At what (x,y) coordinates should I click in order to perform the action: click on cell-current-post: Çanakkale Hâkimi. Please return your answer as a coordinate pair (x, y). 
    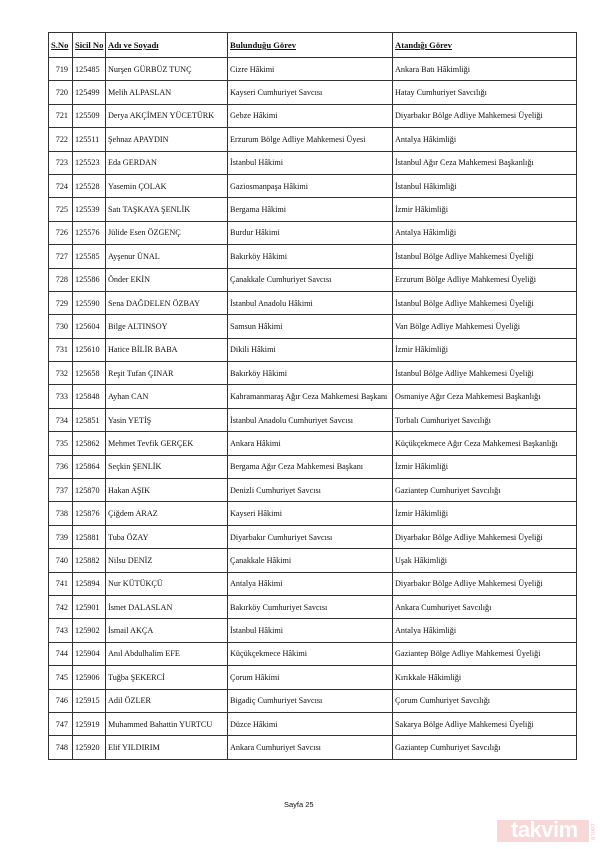
    Looking at the image, I should click on (310, 560).